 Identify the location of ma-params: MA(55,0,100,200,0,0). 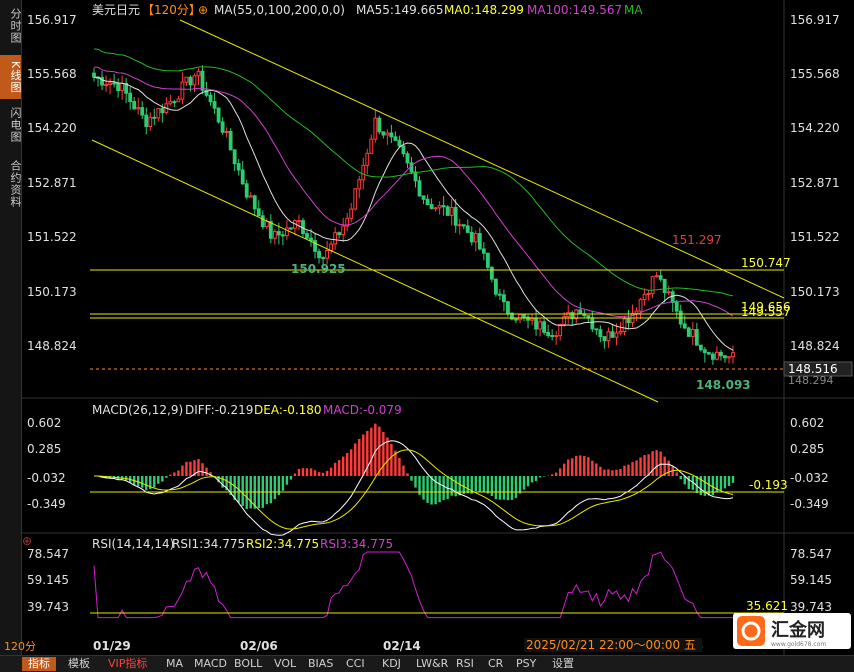
(279, 10).